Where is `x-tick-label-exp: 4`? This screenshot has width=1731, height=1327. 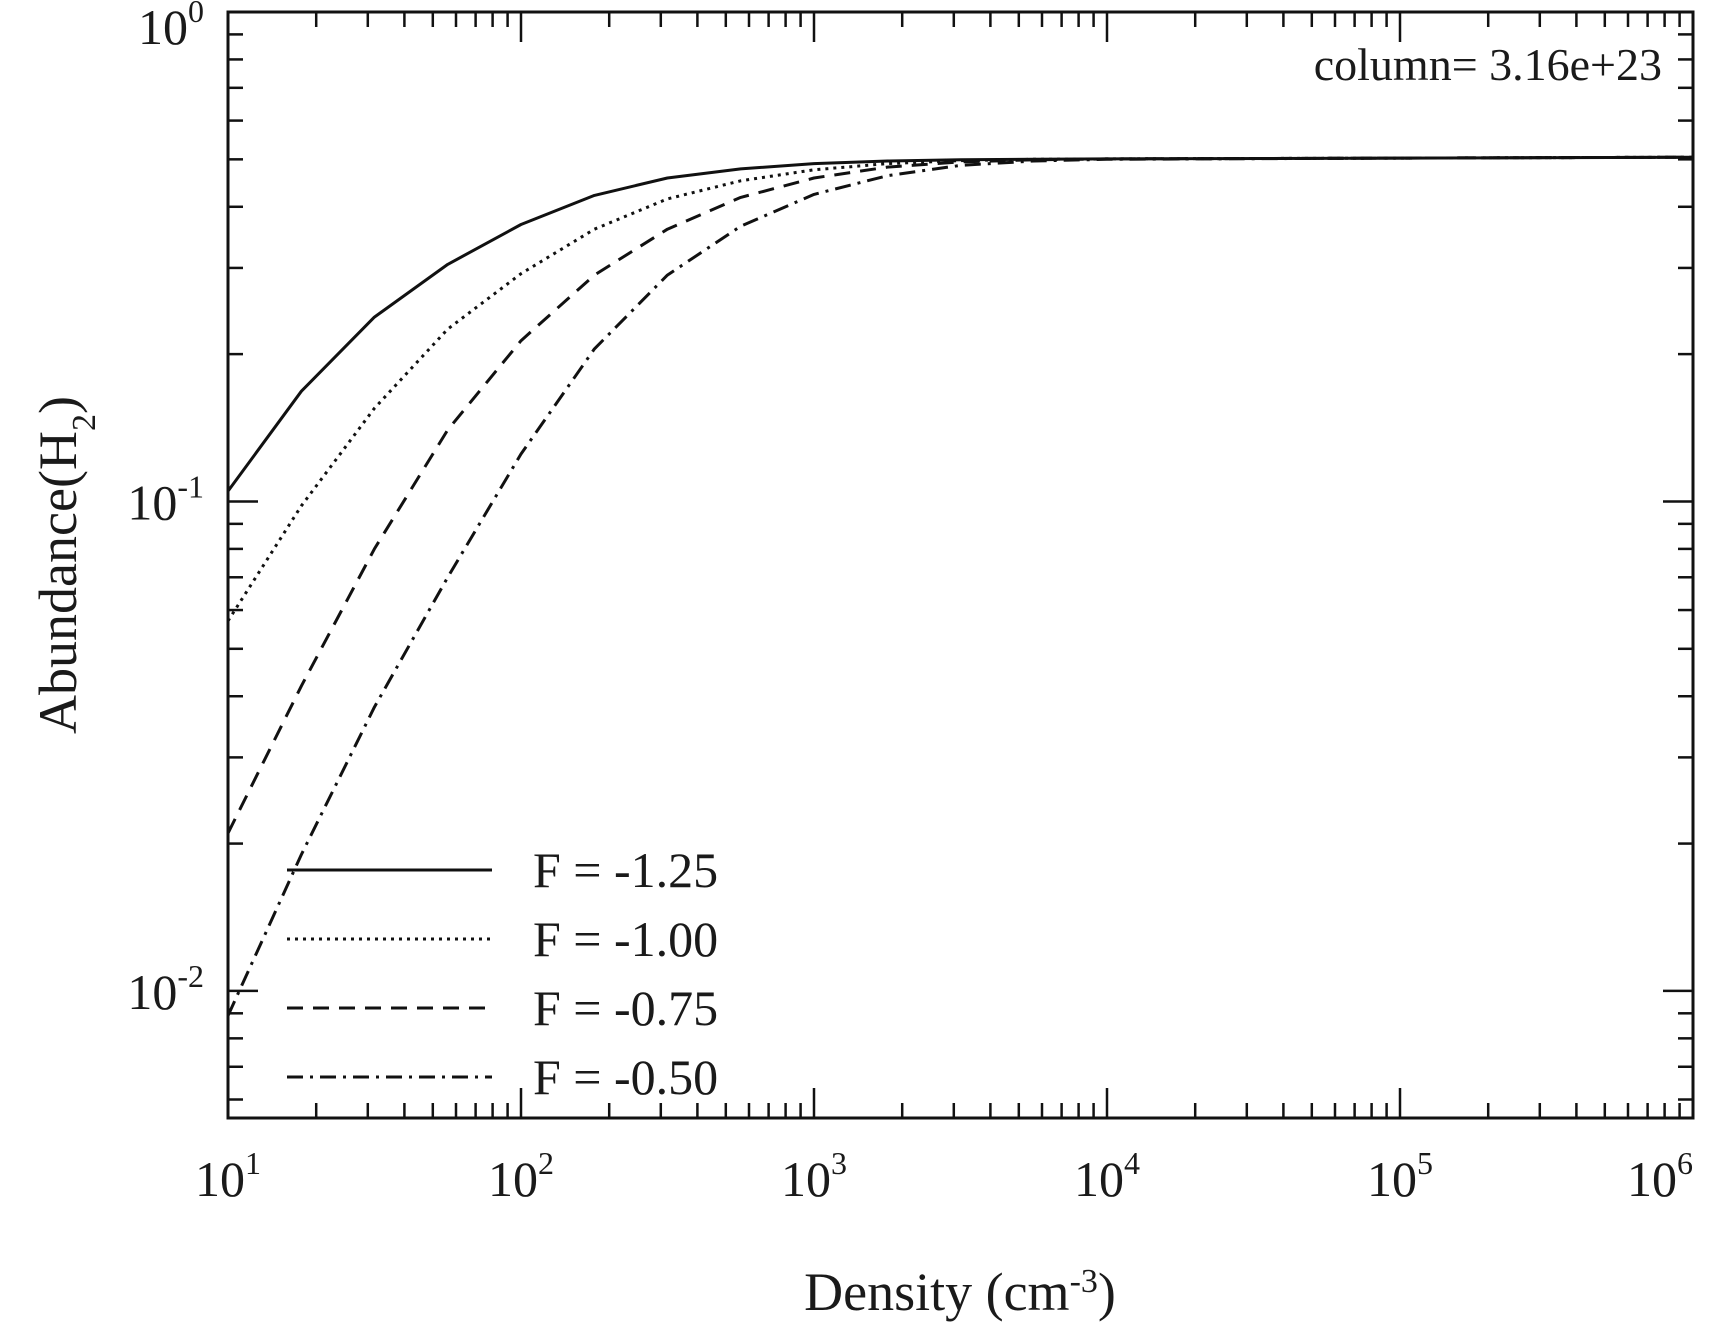
x-tick-label-exp: 4 is located at coordinates (1132, 1163).